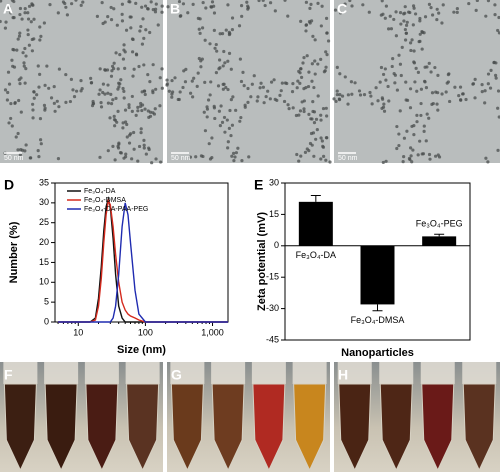 This screenshot has width=500, height=472. What do you see at coordinates (8, 375) in the screenshot?
I see `panel-label: F` at bounding box center [8, 375].